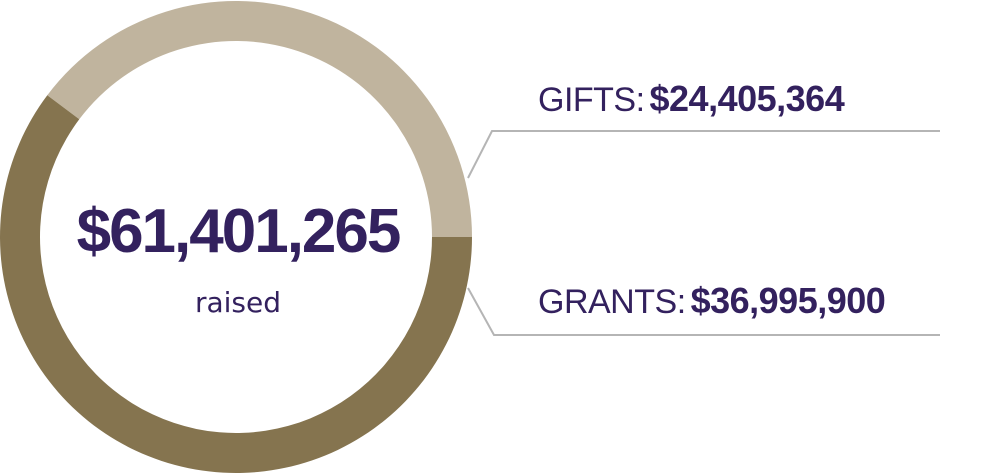  Describe the element at coordinates (640, 100) in the screenshot. I see `legend-gifts-colon: :` at that location.